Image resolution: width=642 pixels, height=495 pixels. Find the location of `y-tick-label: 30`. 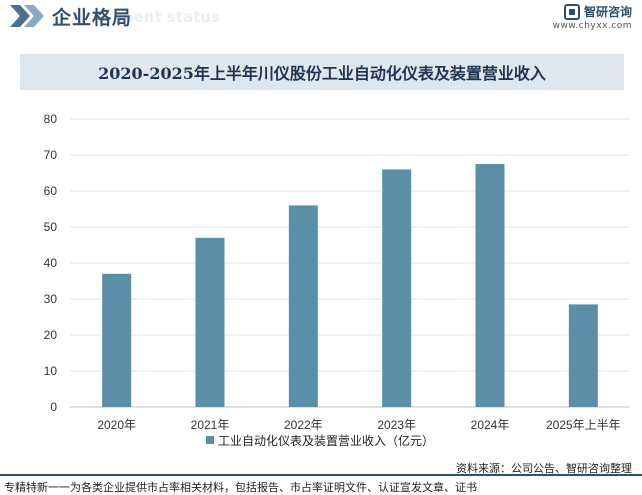

y-tick-label: 30 is located at coordinates (51, 299).